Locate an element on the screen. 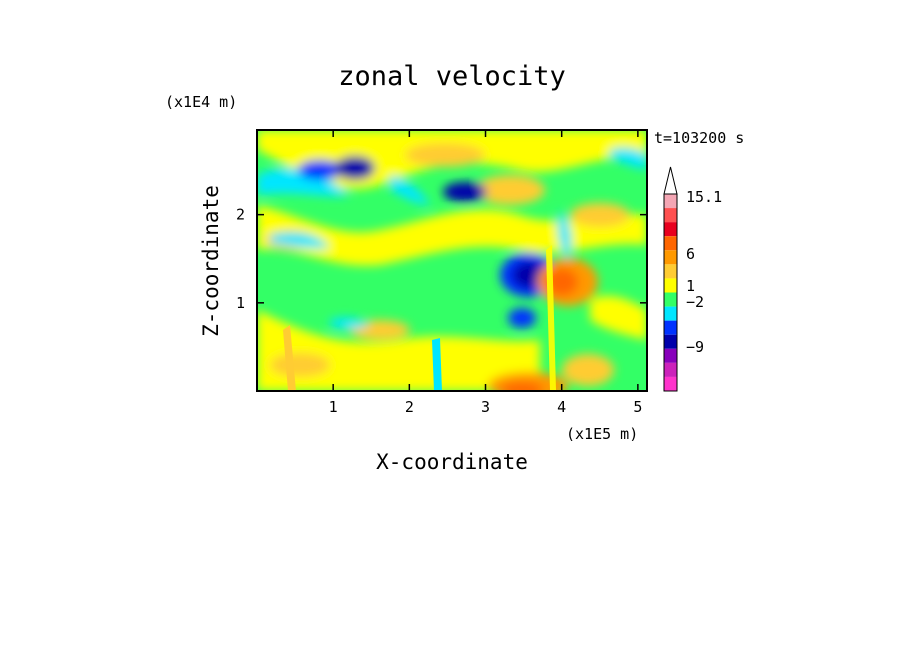 This screenshot has width=904, height=654. colorbar-label: −2 is located at coordinates (695, 302).